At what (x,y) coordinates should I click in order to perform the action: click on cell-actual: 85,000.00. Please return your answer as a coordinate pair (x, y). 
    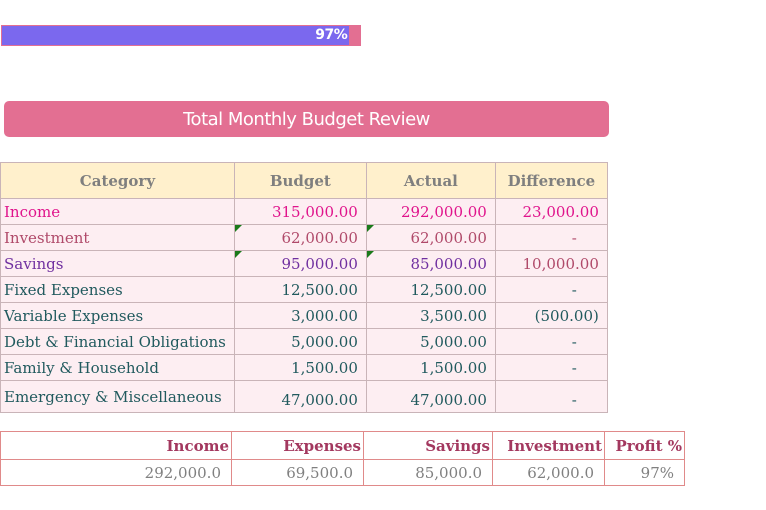
    Looking at the image, I should click on (430, 263).